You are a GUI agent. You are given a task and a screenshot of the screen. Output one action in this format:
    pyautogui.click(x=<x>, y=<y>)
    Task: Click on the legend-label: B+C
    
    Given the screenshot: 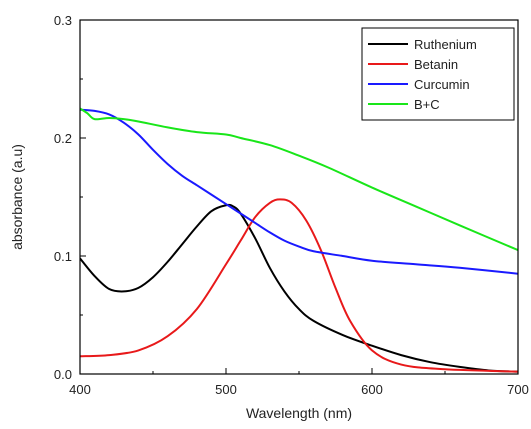 What is the action you would take?
    pyautogui.click(x=427, y=104)
    